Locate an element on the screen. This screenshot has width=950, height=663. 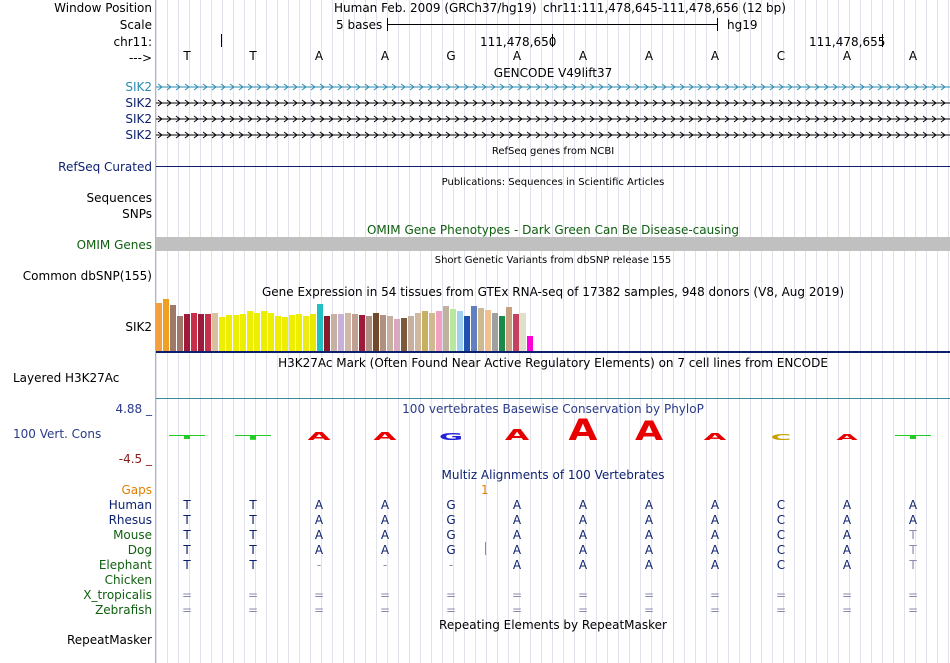
chrom-label: chr11: is located at coordinates (132, 42).